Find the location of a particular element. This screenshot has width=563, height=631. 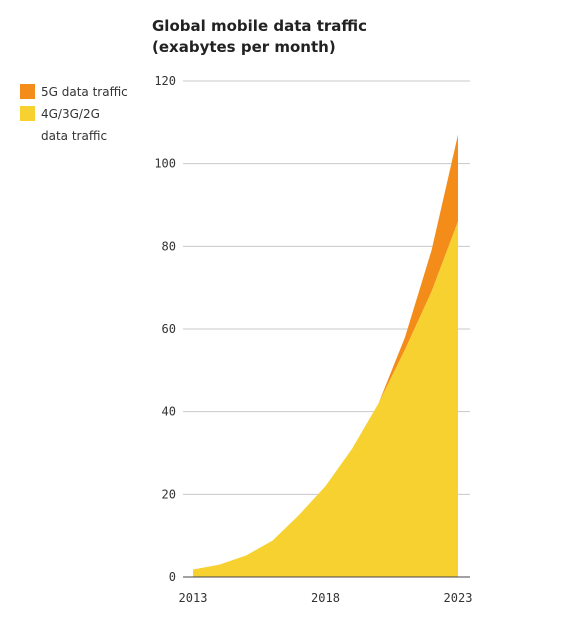

legend-swatch-4g is located at coordinates (27, 113).